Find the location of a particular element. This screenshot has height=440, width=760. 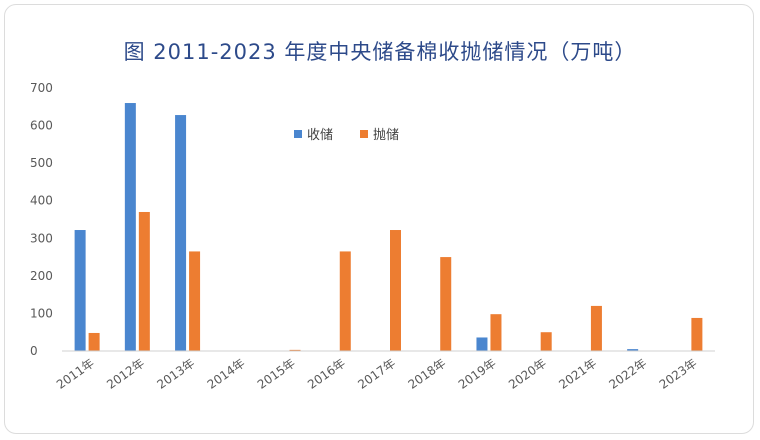

legend-label: 抛储 is located at coordinates (386, 135).